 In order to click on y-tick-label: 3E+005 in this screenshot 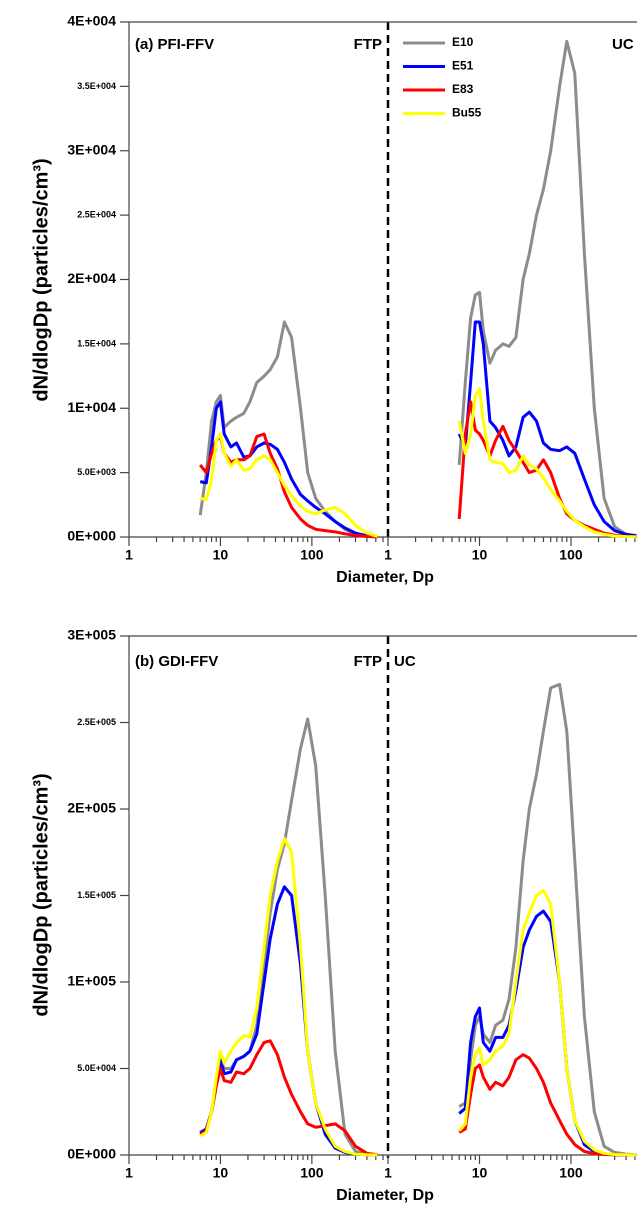, I will do `click(91, 635)`.